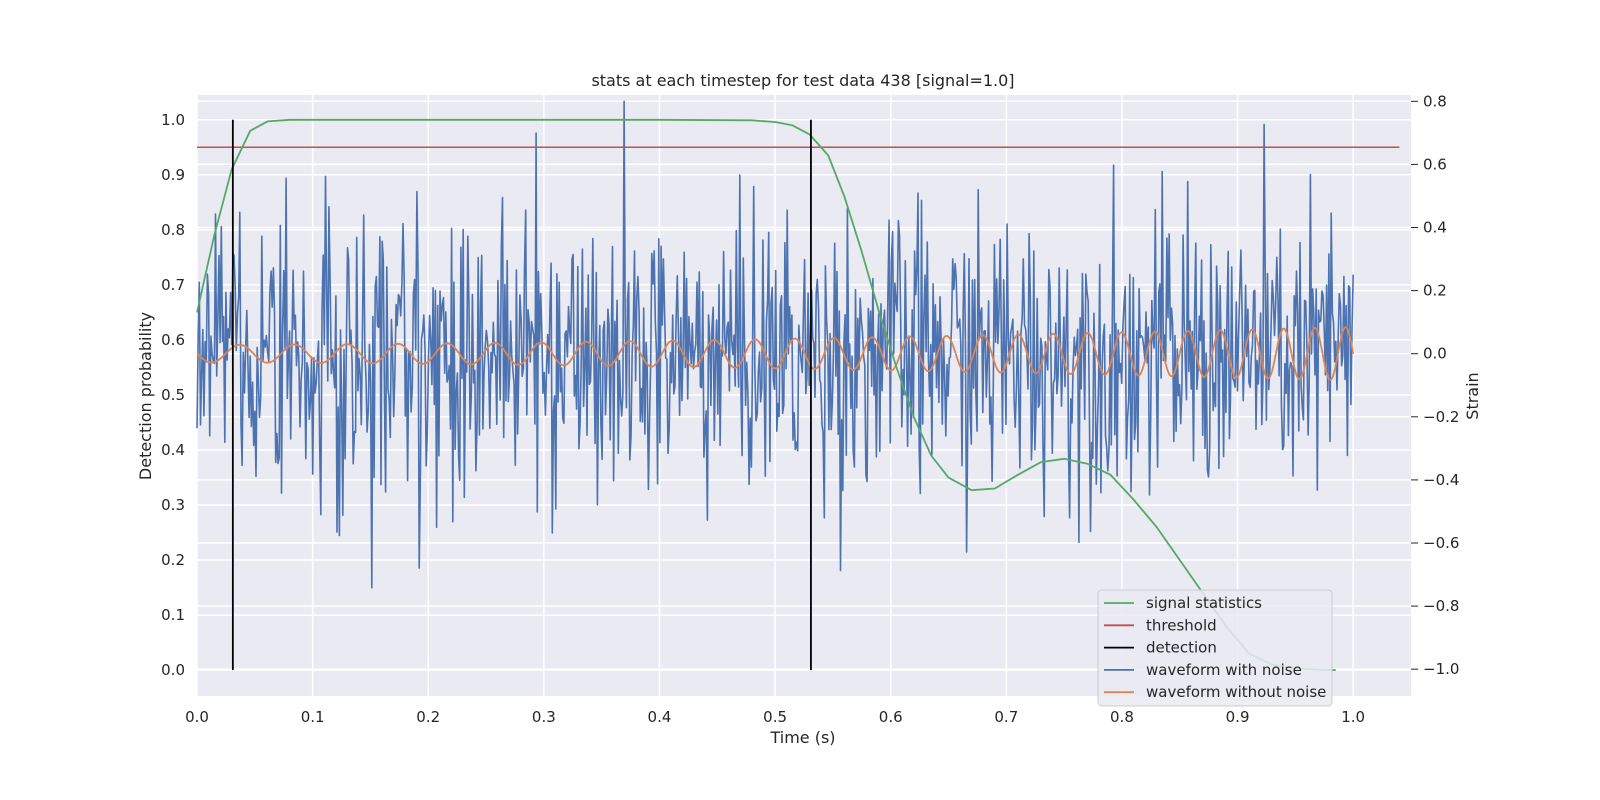 Image resolution: width=1600 pixels, height=800 pixels. Describe the element at coordinates (1435, 164) in the screenshot. I see `y2-tick-label: 0.6` at that location.